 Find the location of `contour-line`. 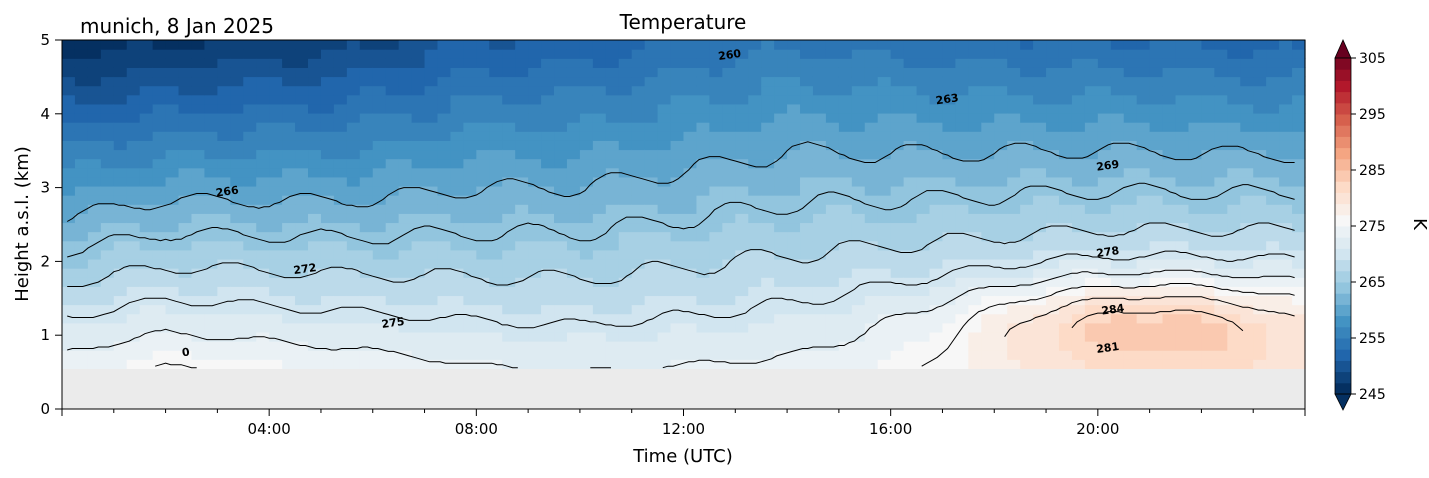

contour-line is located at coordinates (681, 289).